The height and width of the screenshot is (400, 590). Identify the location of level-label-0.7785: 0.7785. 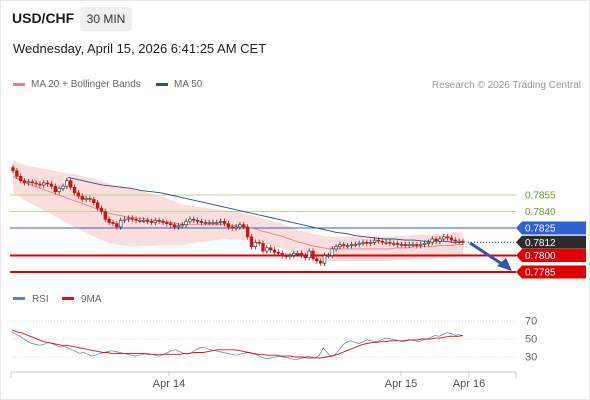
(540, 273).